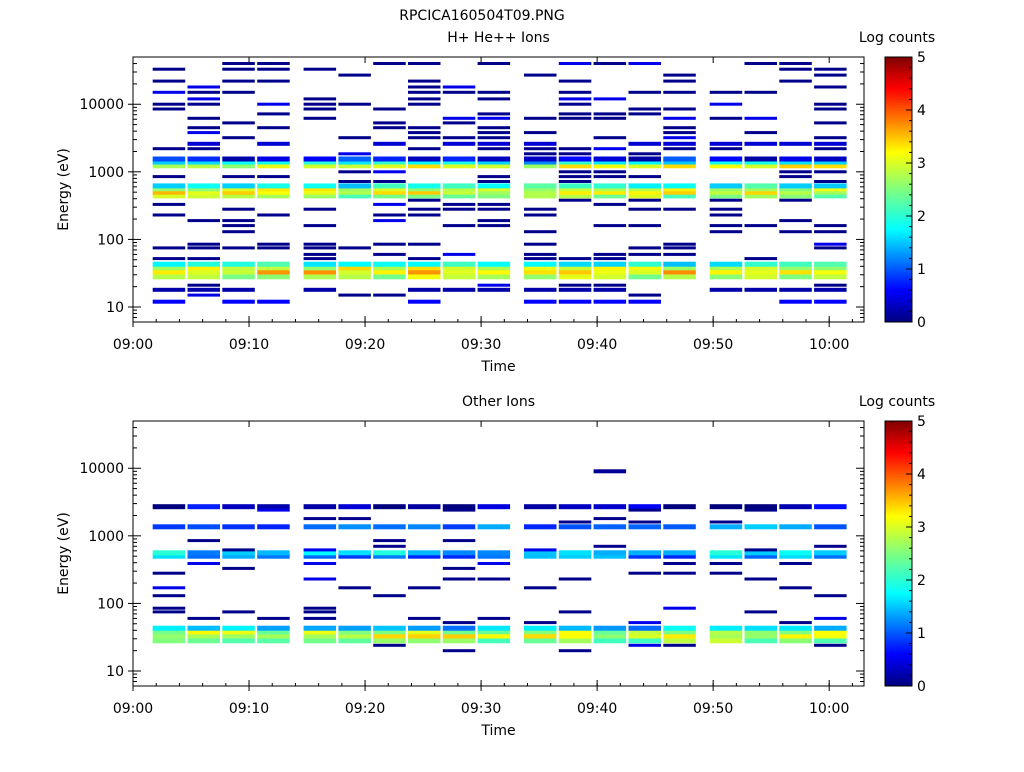  Describe the element at coordinates (133, 345) in the screenshot. I see `x-tick-label: 09:00` at that location.